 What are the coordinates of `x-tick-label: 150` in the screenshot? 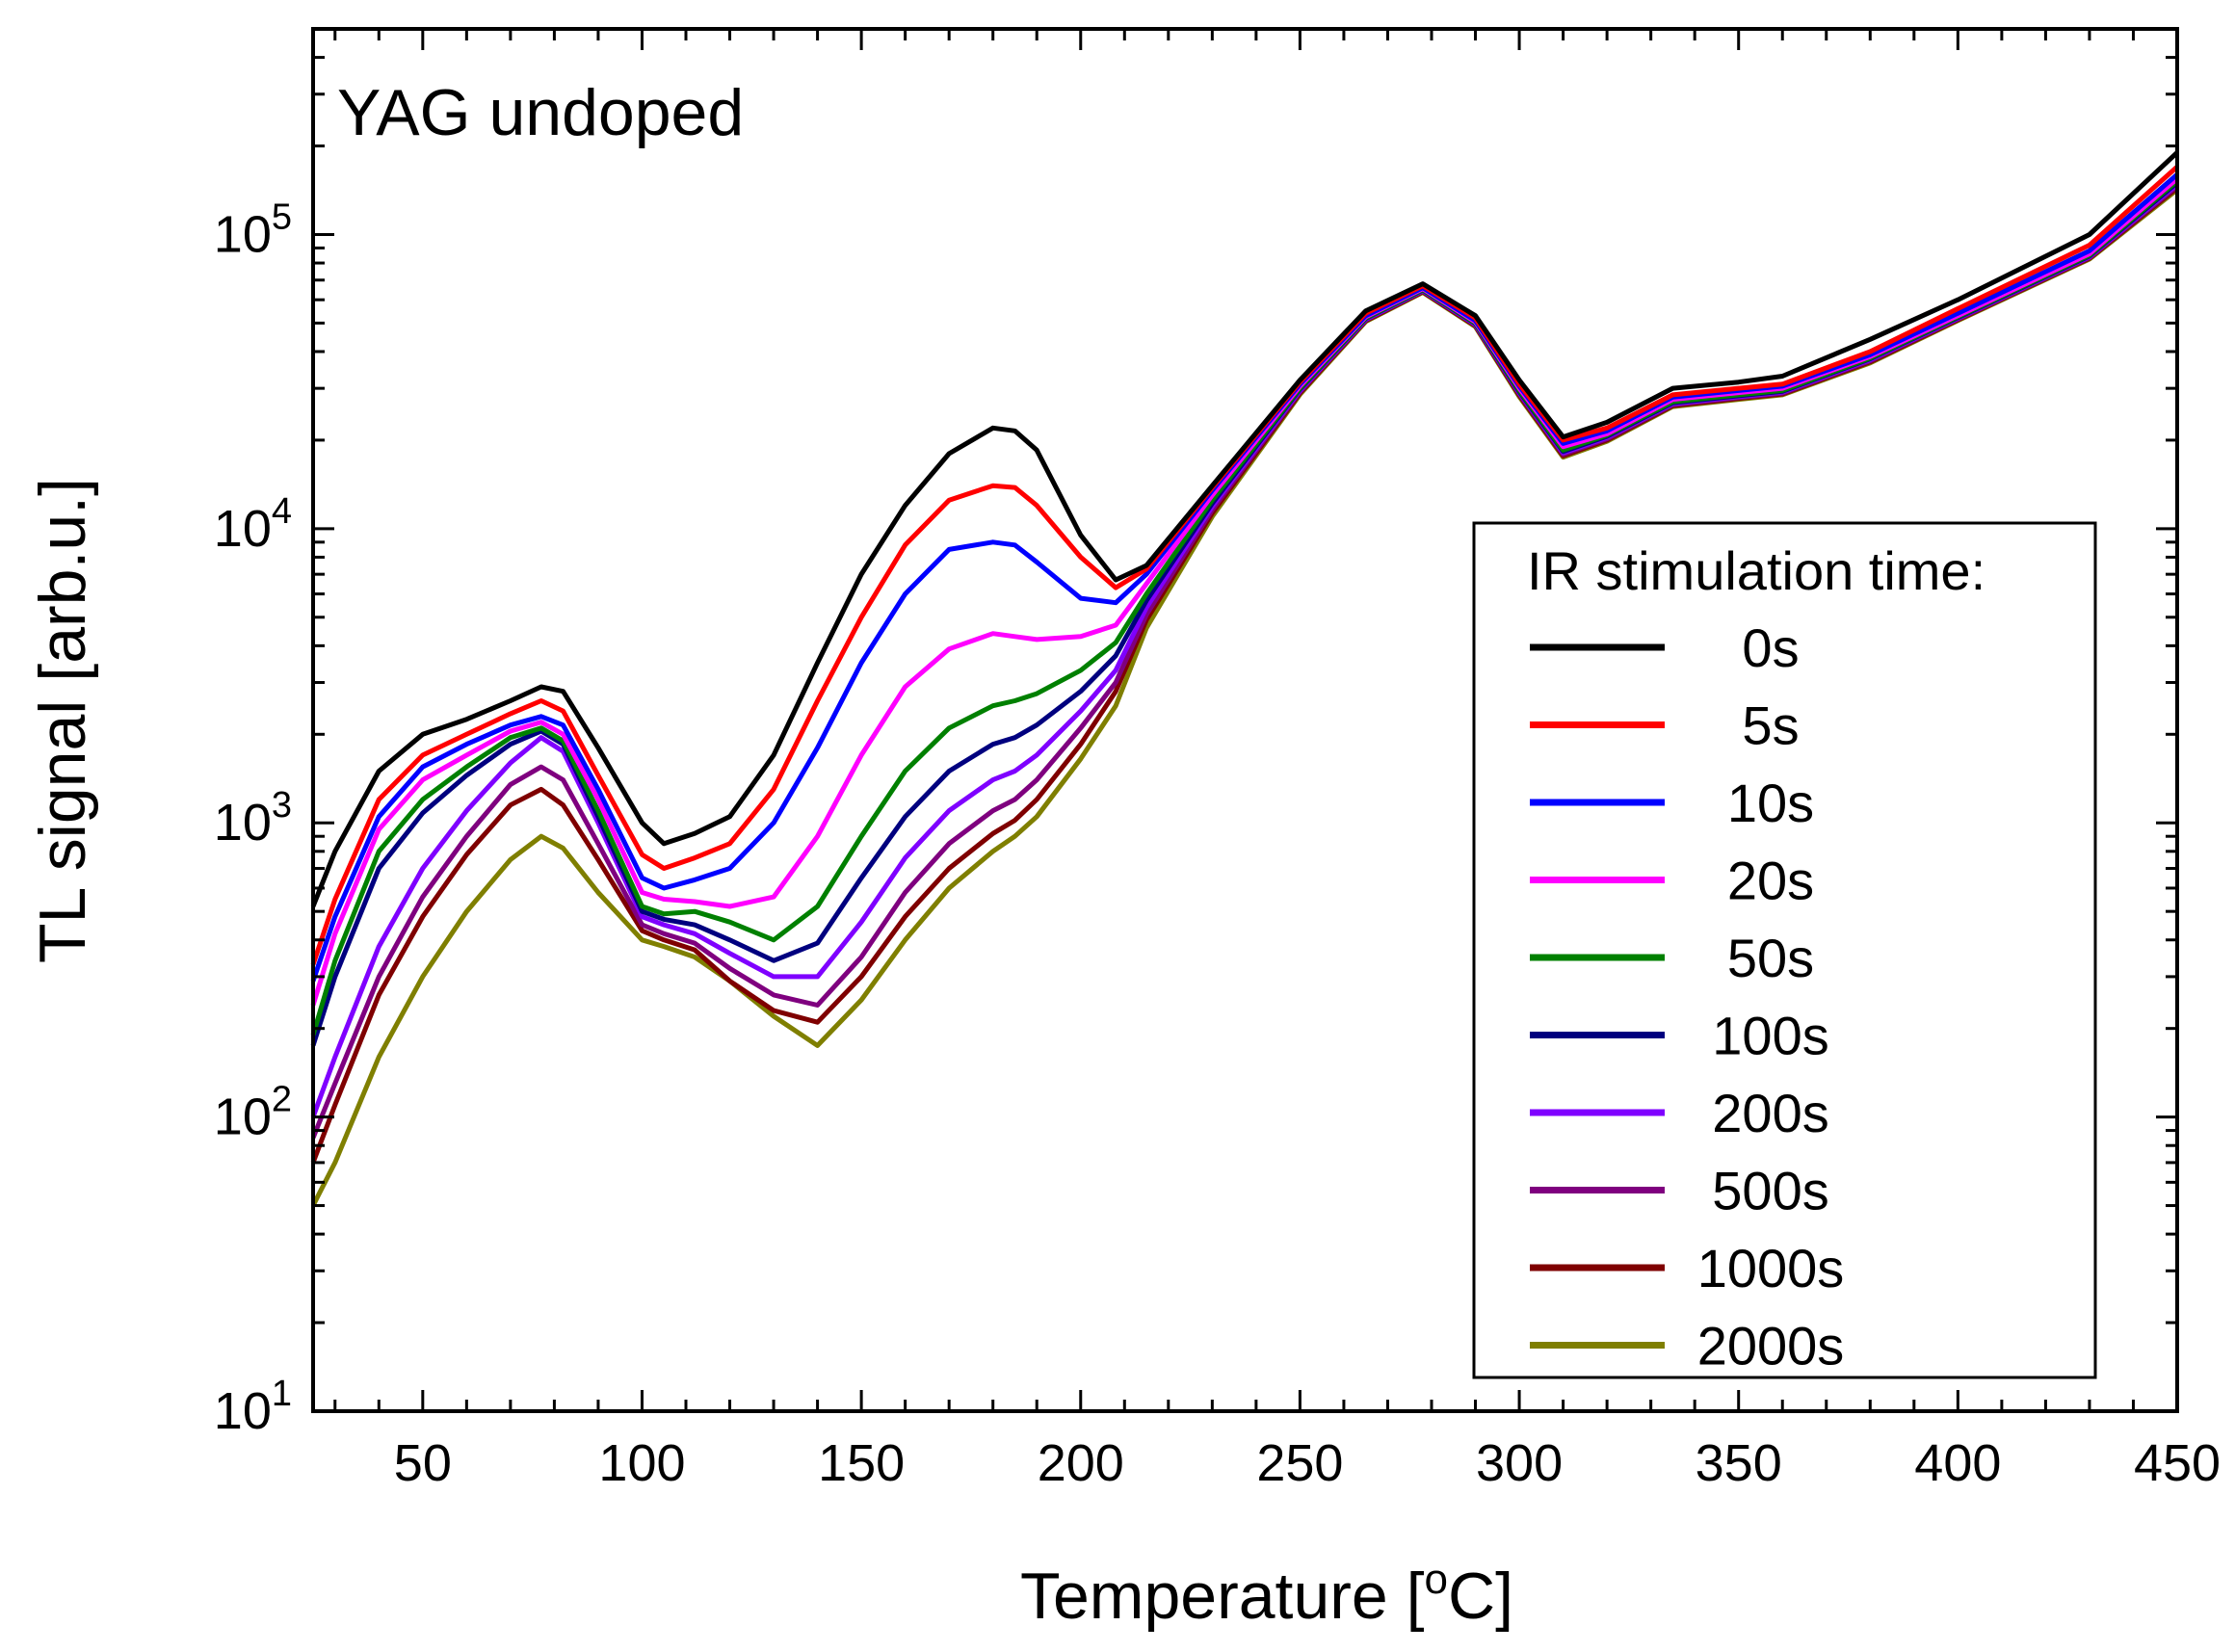 It's located at (861, 1463).